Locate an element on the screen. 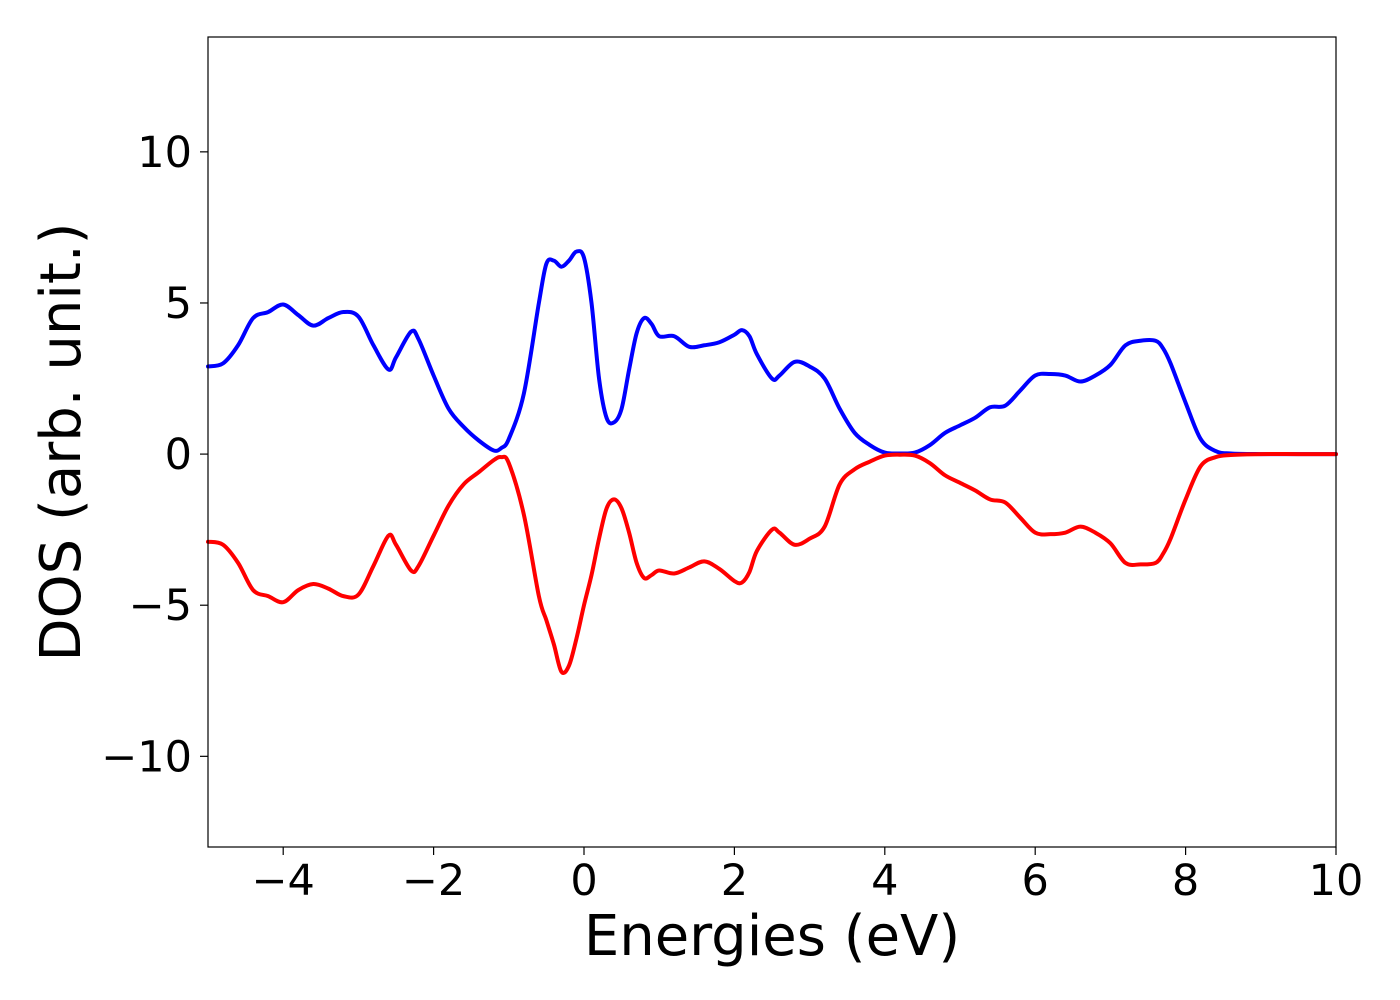 The image size is (1400, 1000). x-tick-label: −2 is located at coordinates (433, 881).